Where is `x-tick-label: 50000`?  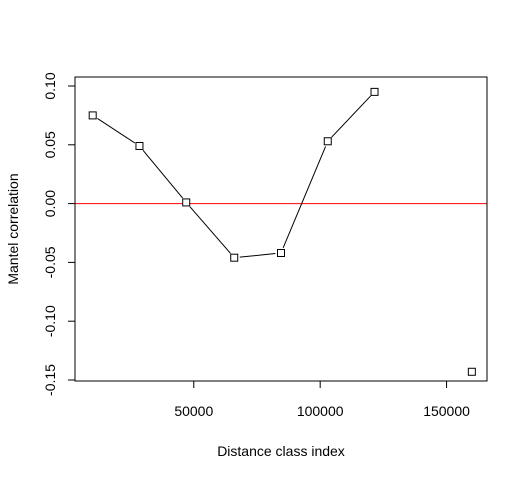 x-tick-label: 50000 is located at coordinates (193, 411).